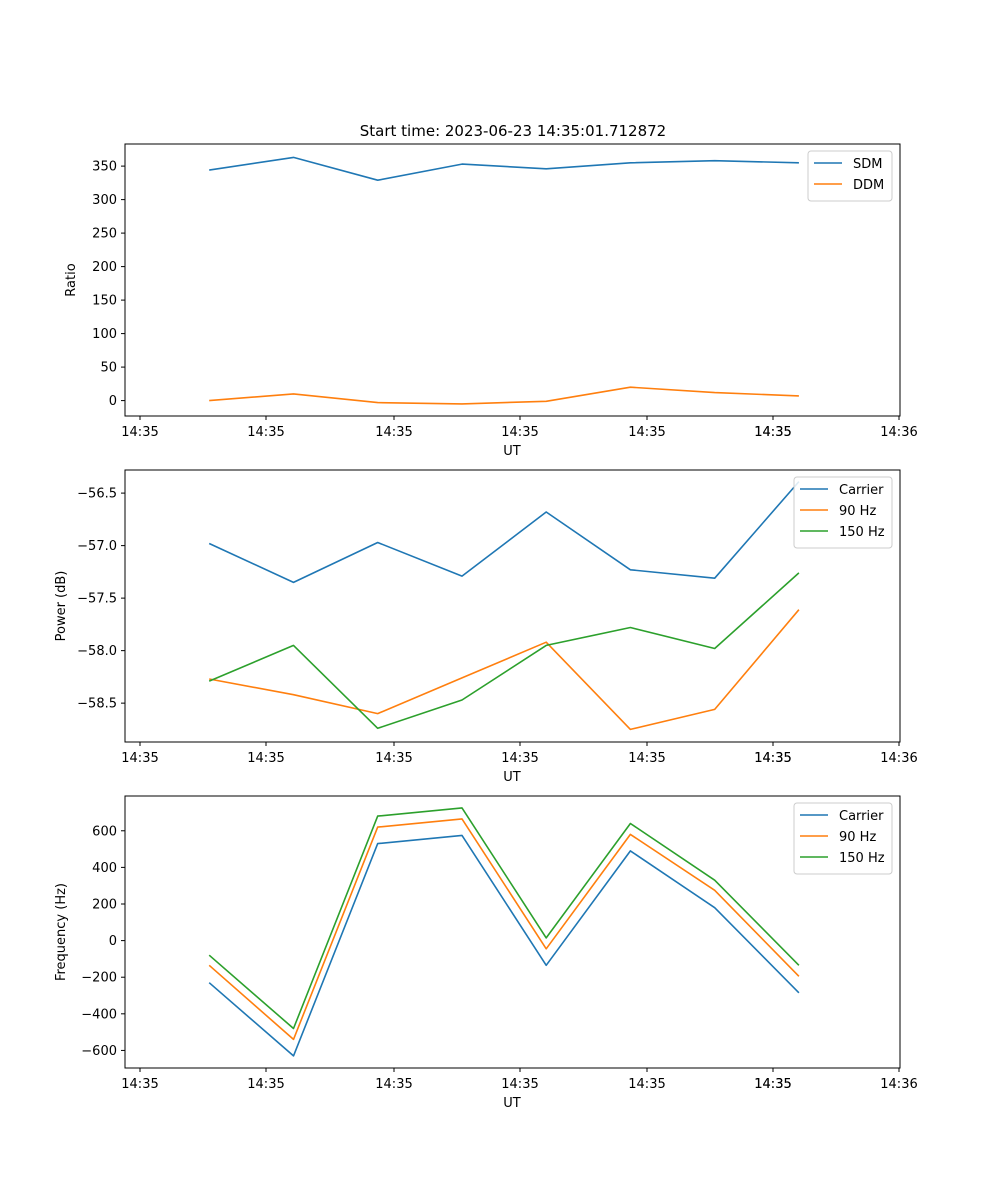  Describe the element at coordinates (99, 978) in the screenshot. I see `y-tick-label: −200` at that location.